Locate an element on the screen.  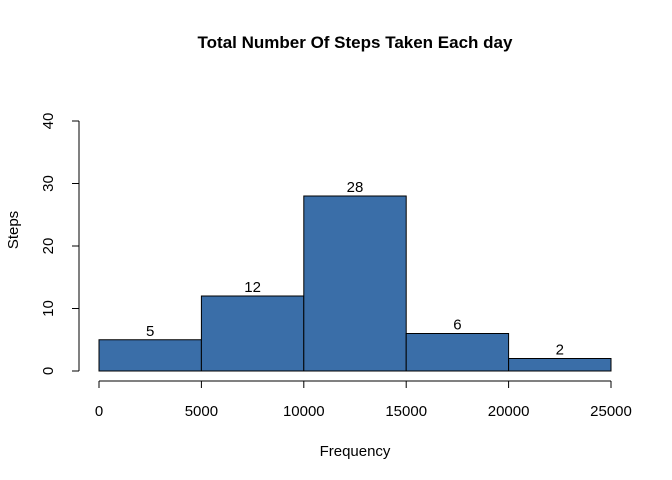
data-label-2: 12 is located at coordinates (252, 287).